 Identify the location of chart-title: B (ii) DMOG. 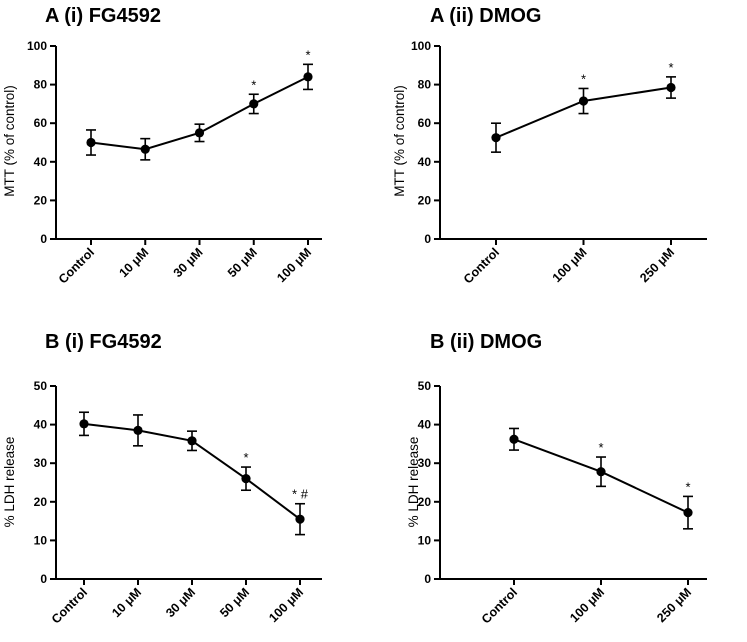
(486, 342).